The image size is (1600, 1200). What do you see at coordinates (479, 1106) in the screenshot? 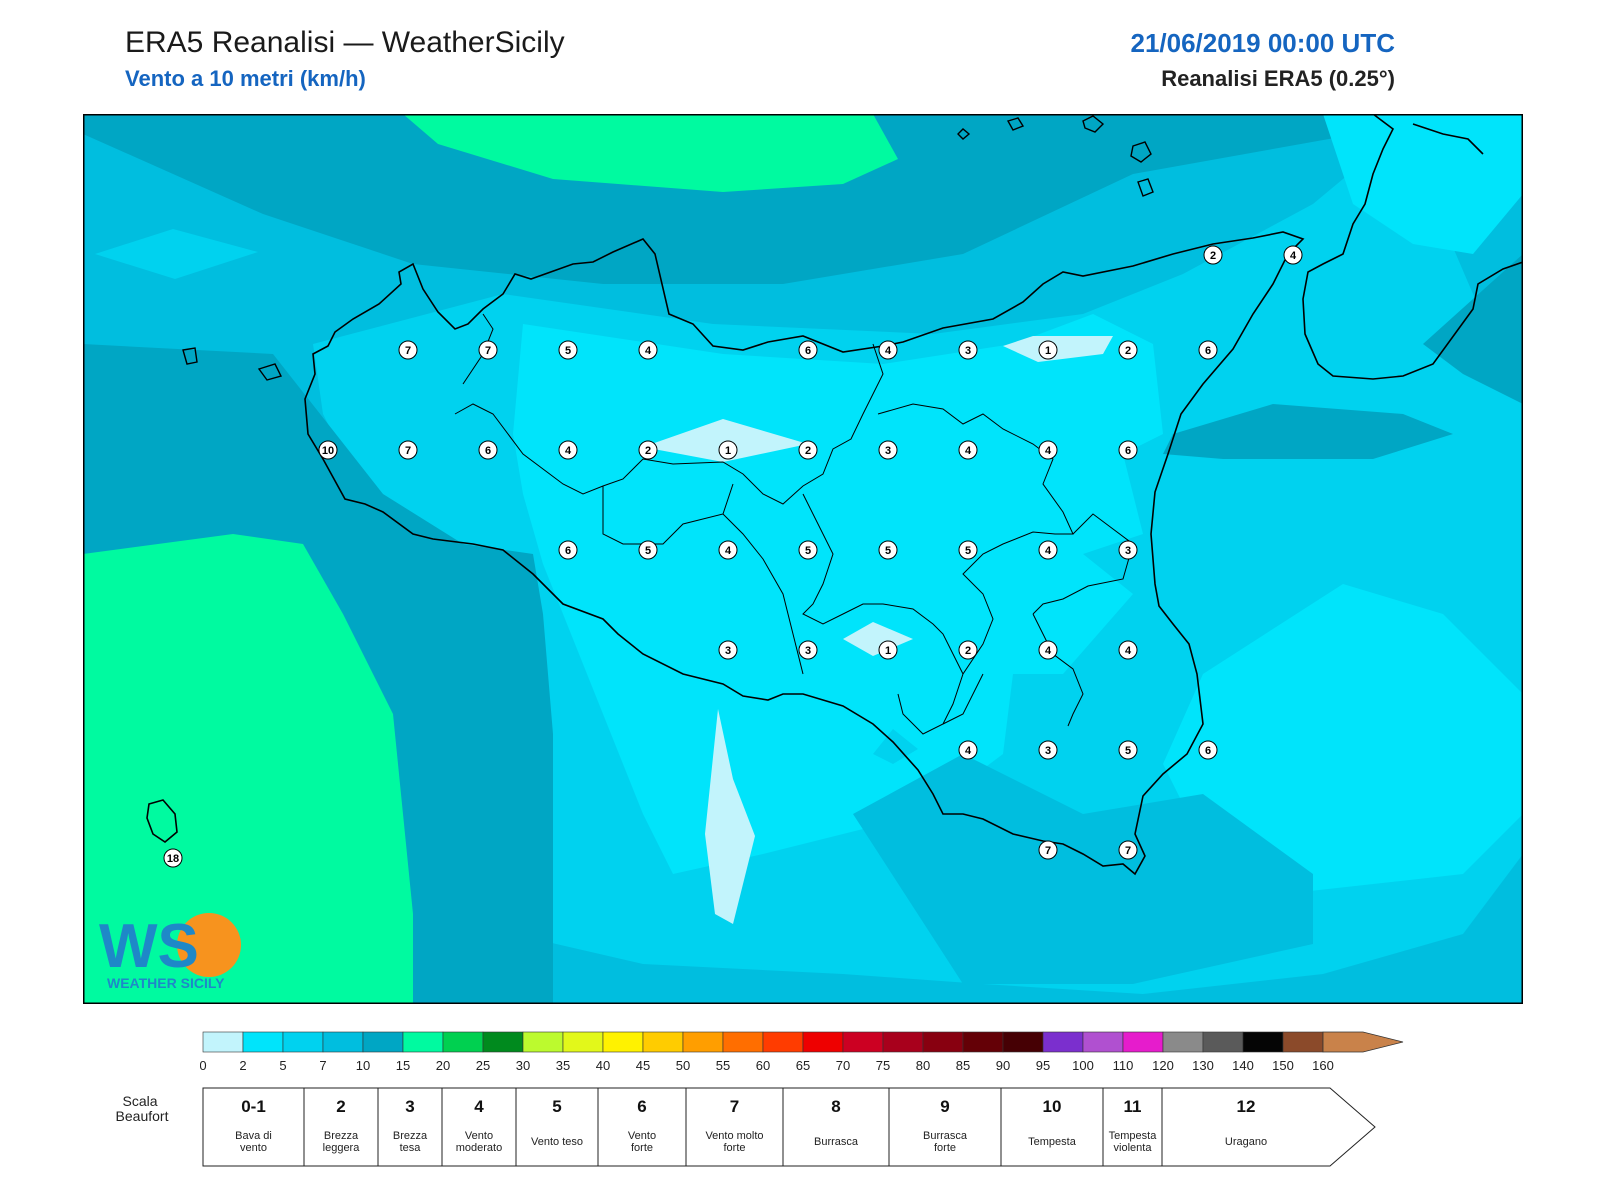
I see `beaufort-number: 4` at bounding box center [479, 1106].